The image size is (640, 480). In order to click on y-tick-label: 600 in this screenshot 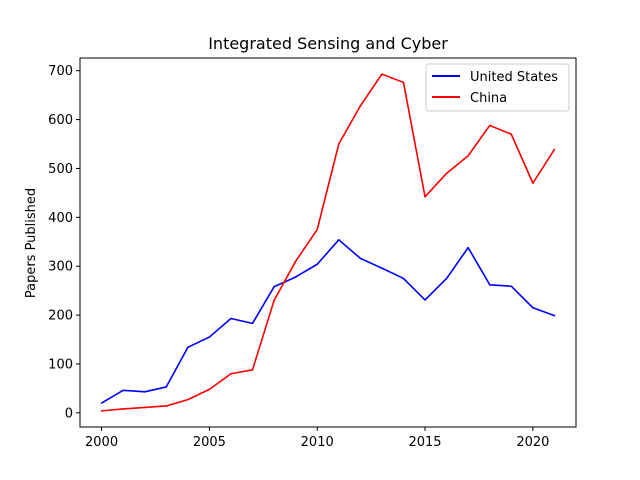, I will do `click(60, 120)`.